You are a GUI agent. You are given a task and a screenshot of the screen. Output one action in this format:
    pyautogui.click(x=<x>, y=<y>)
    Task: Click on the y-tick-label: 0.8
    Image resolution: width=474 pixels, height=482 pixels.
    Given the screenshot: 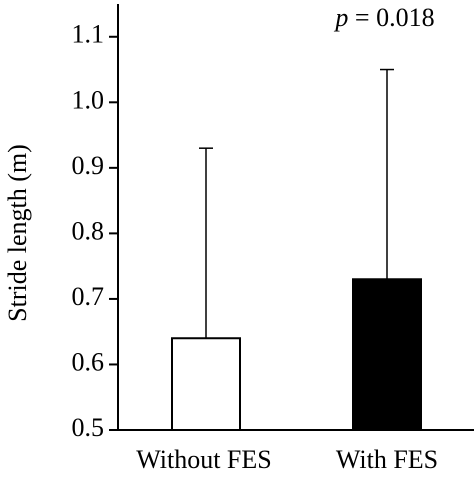 What is the action you would take?
    pyautogui.click(x=88, y=230)
    